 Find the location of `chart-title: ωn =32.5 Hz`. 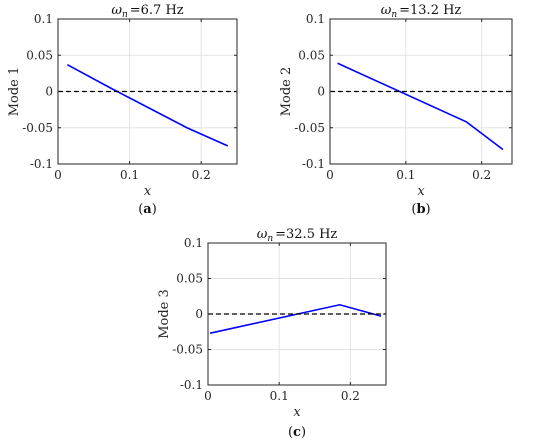

chart-title: ωn =32.5 Hz is located at coordinates (297, 235).